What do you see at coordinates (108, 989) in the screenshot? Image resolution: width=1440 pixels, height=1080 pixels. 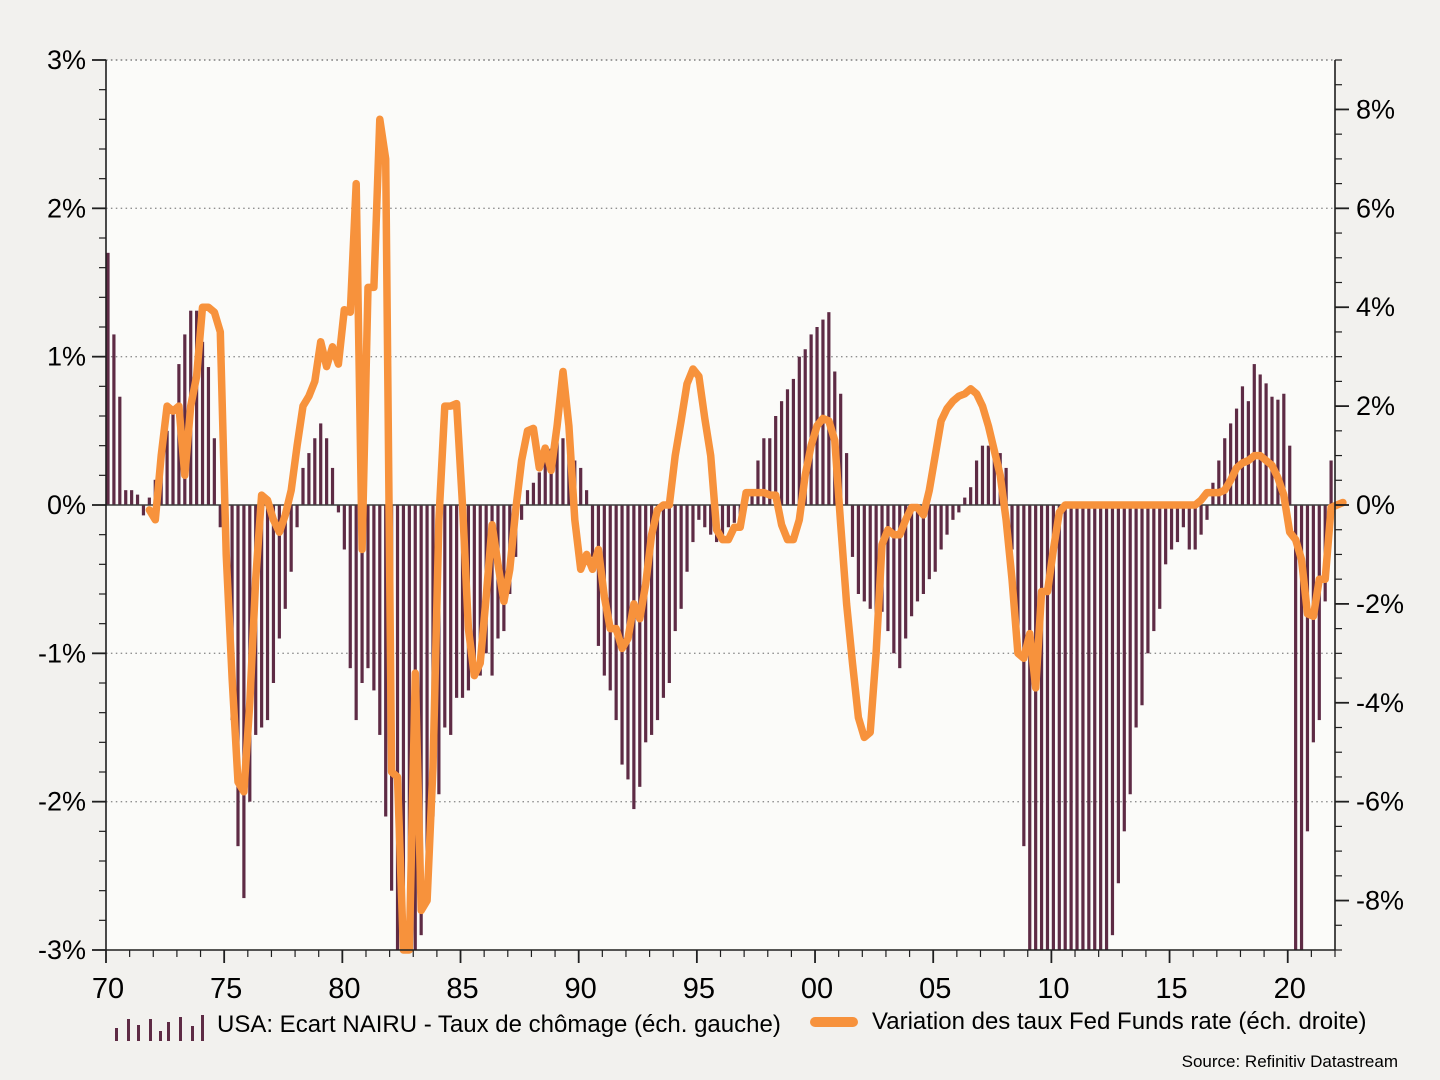 I see `x-tick-label: 70` at bounding box center [108, 989].